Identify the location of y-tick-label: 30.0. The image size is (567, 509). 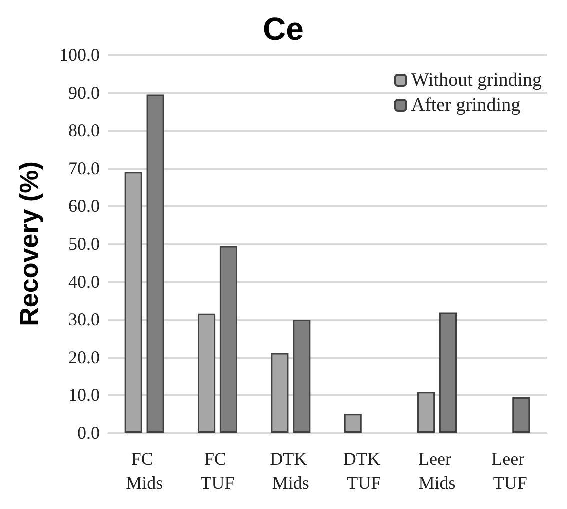
(84, 320).